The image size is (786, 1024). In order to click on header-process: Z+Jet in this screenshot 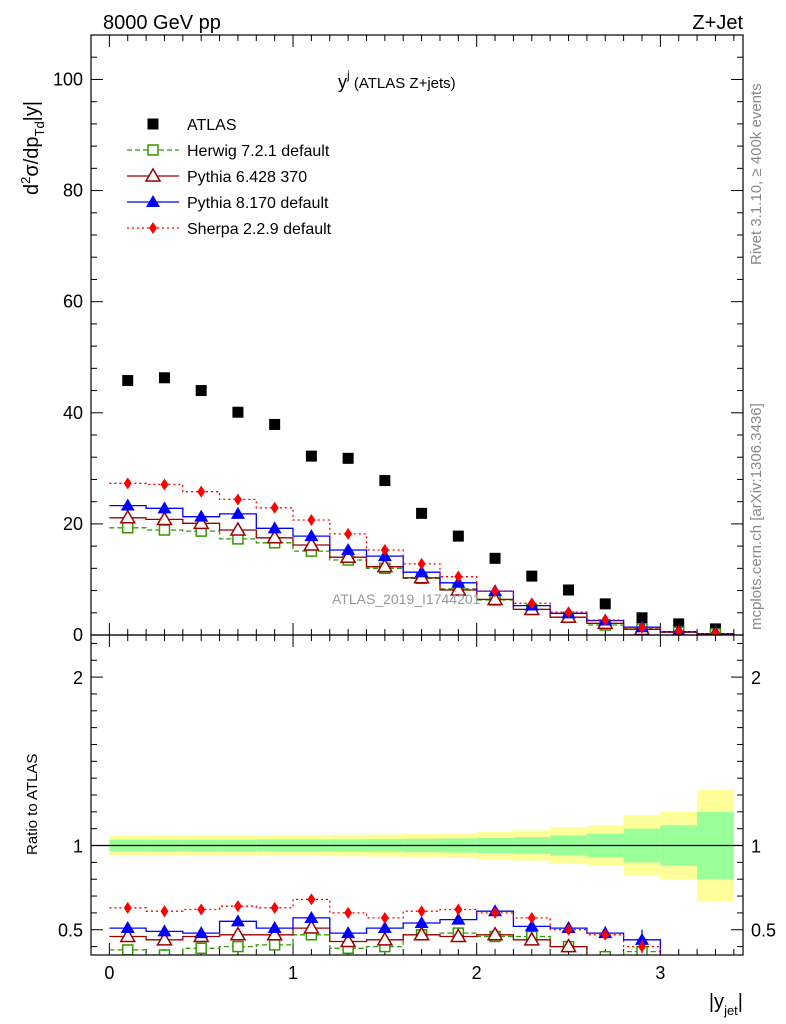, I will do `click(717, 23)`.